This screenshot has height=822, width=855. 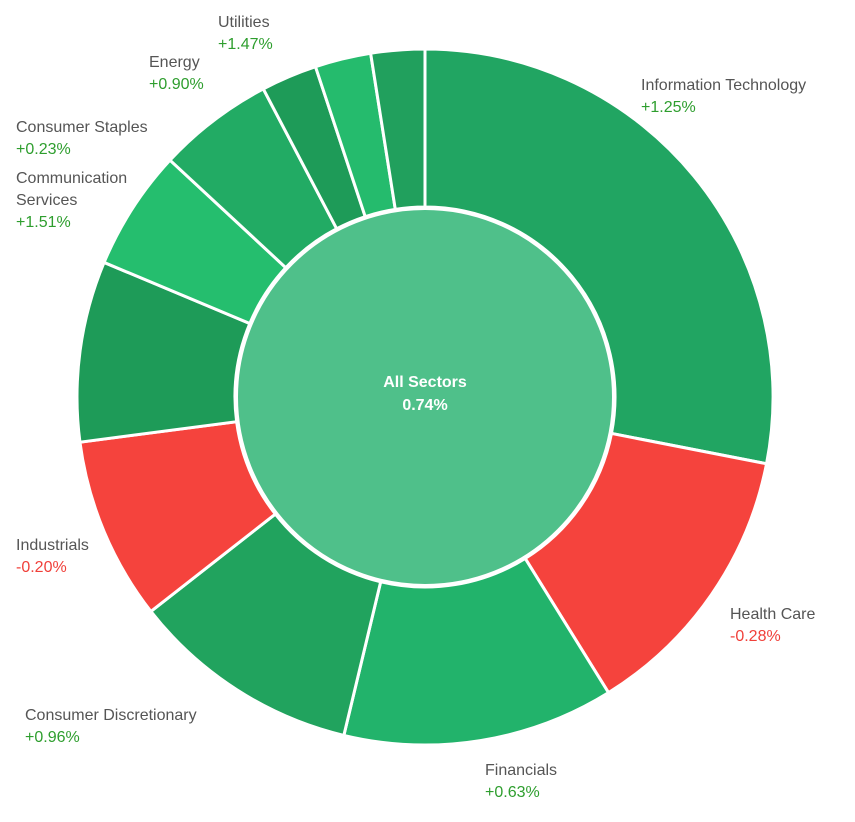 I want to click on label-utilities: Utilities +1.47%, so click(x=245, y=34).